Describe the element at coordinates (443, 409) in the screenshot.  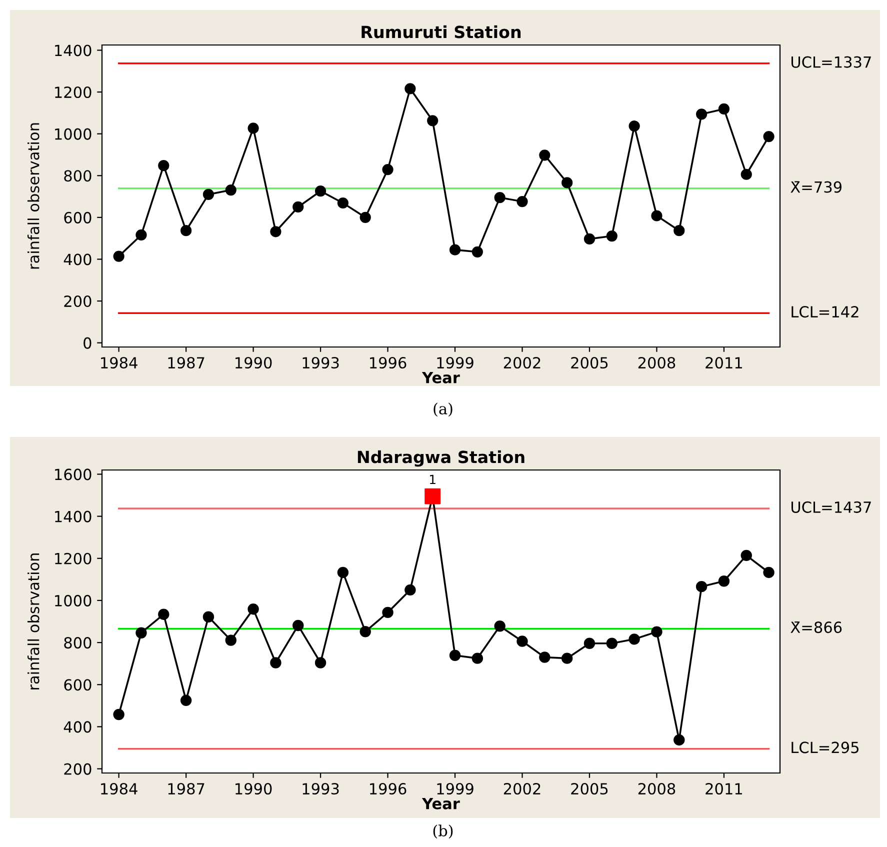
I see `text: (a)` at that location.